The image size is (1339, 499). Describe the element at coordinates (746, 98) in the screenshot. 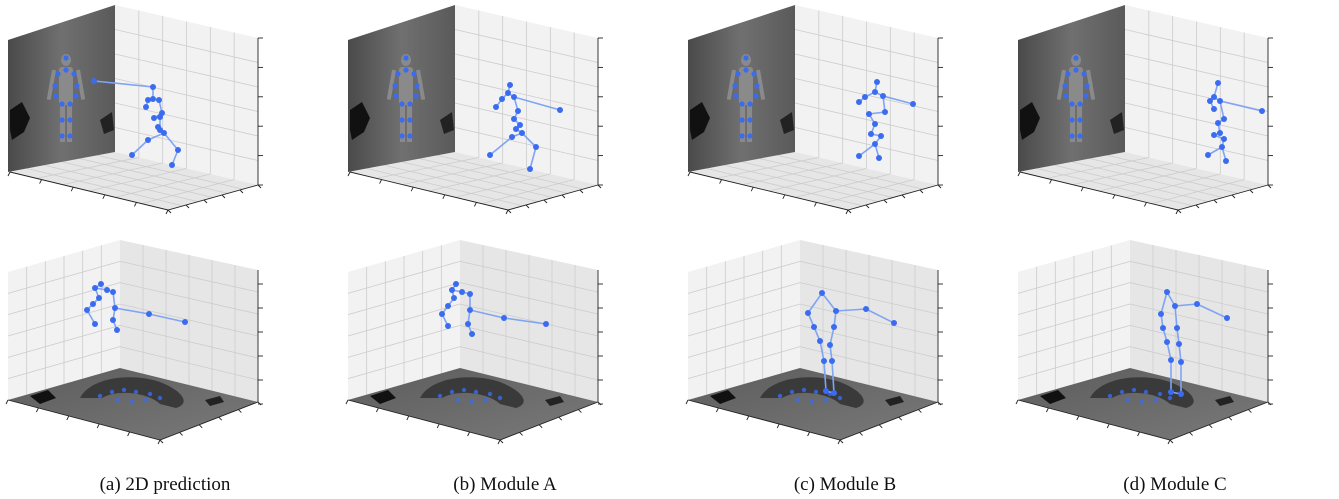

I see `person-silhouette` at that location.